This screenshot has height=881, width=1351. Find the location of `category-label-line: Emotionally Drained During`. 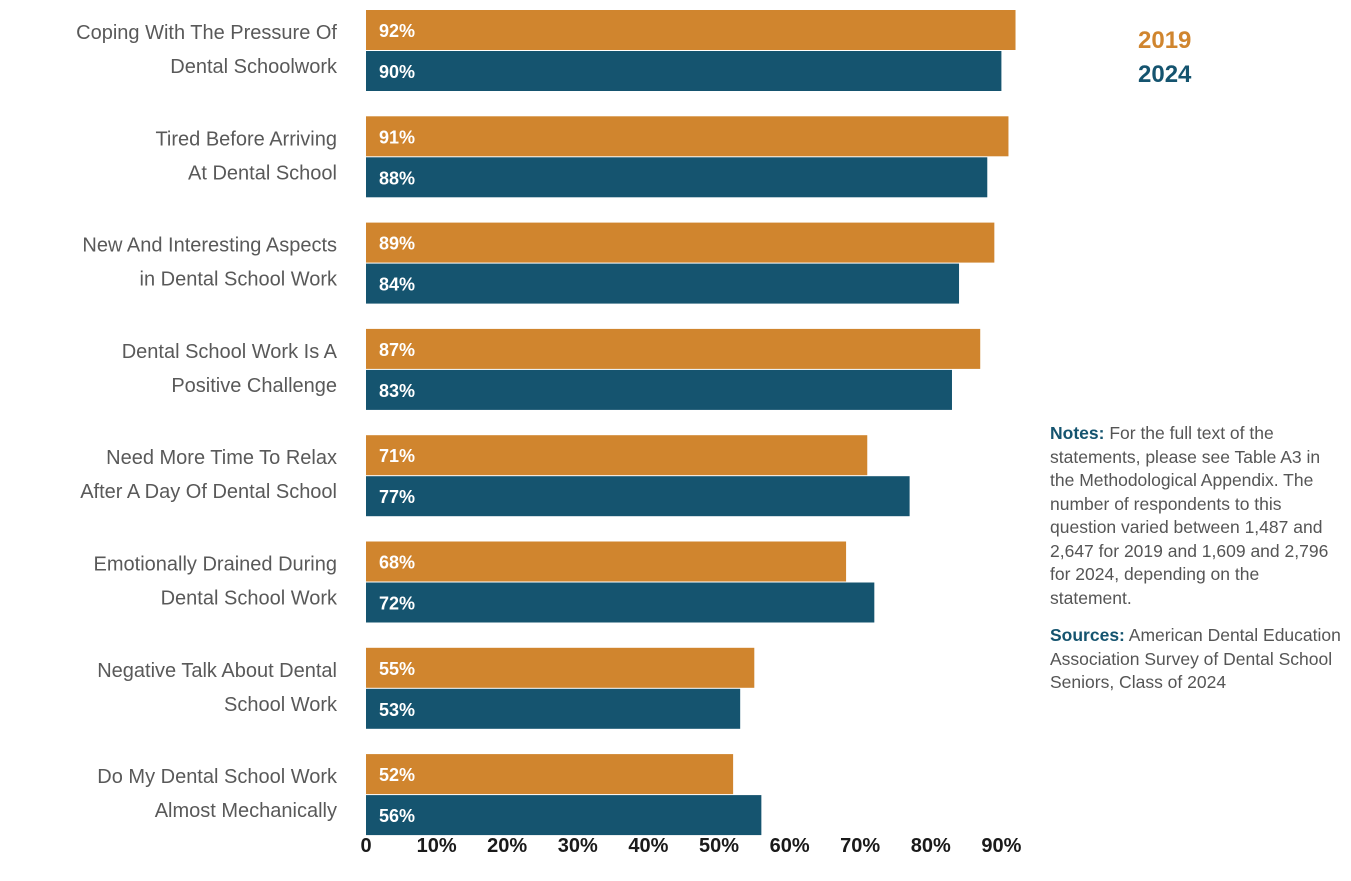

category-label-line: Emotionally Drained During is located at coordinates (215, 565).